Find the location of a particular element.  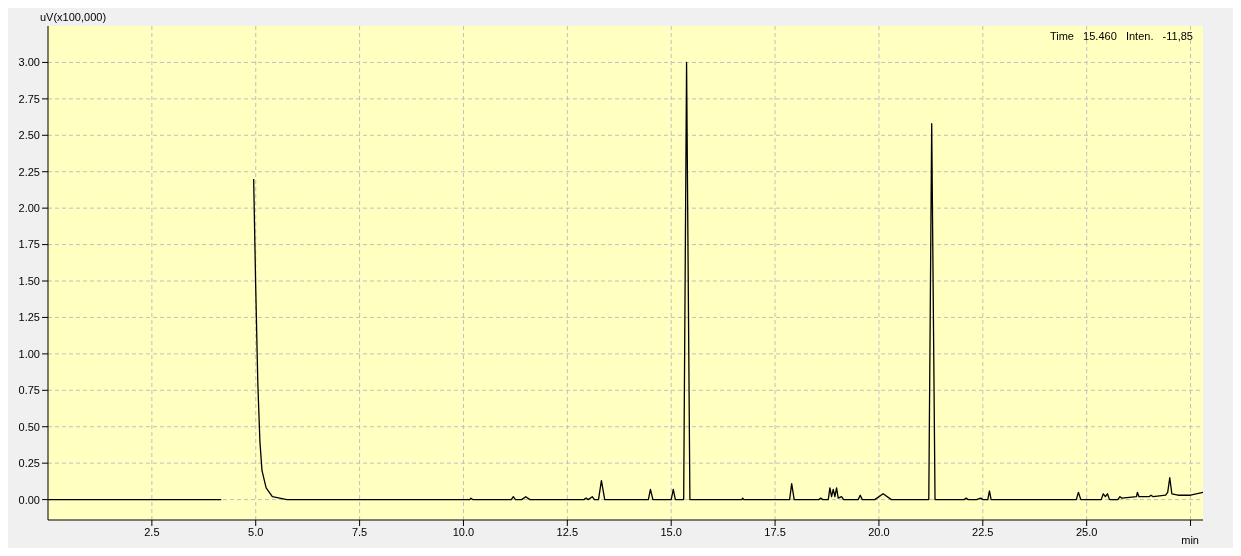

y-tick-label: 0.75 is located at coordinates (29, 390).